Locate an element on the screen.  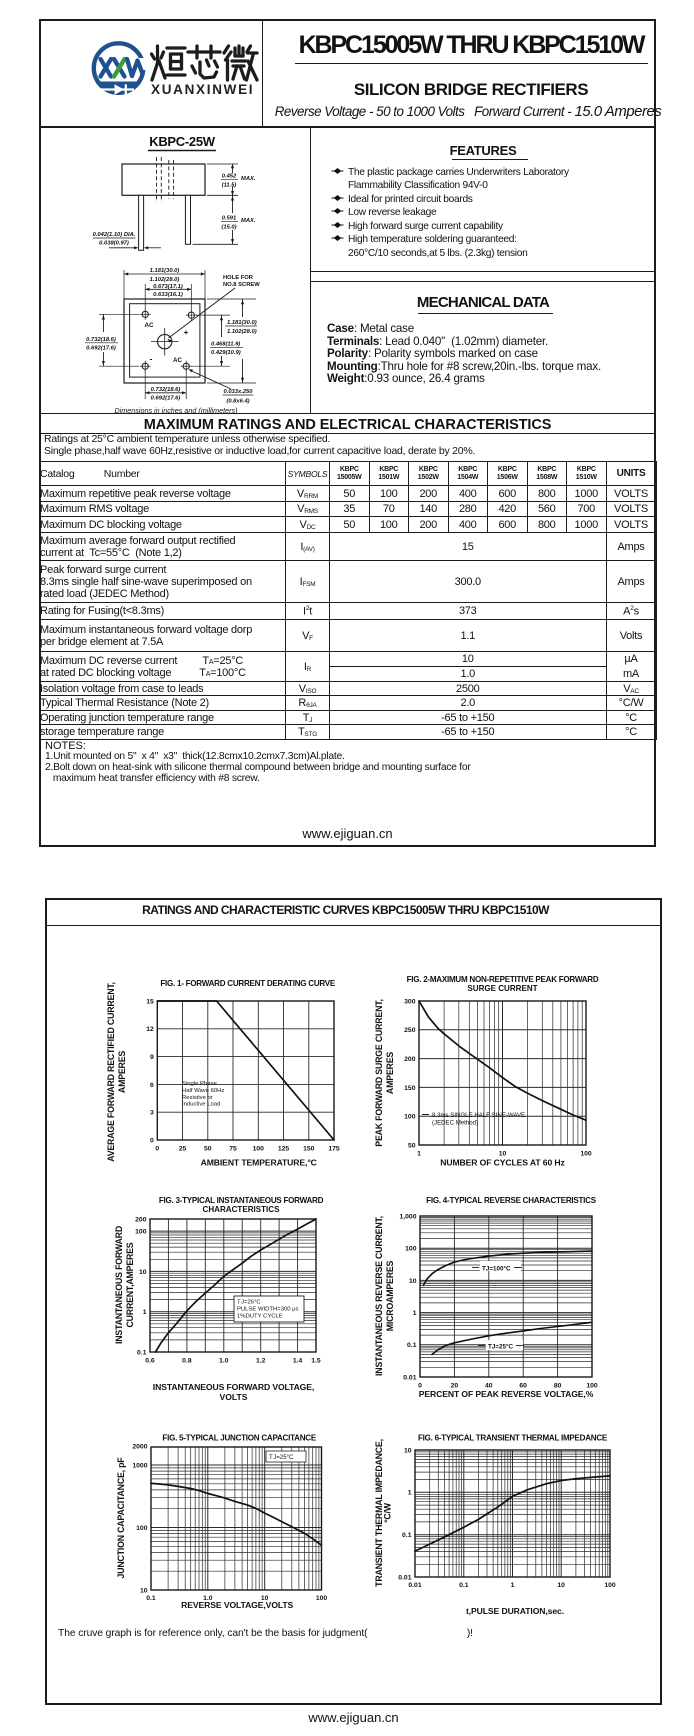
svg-text: 75 is located at coordinates (233, 1149).